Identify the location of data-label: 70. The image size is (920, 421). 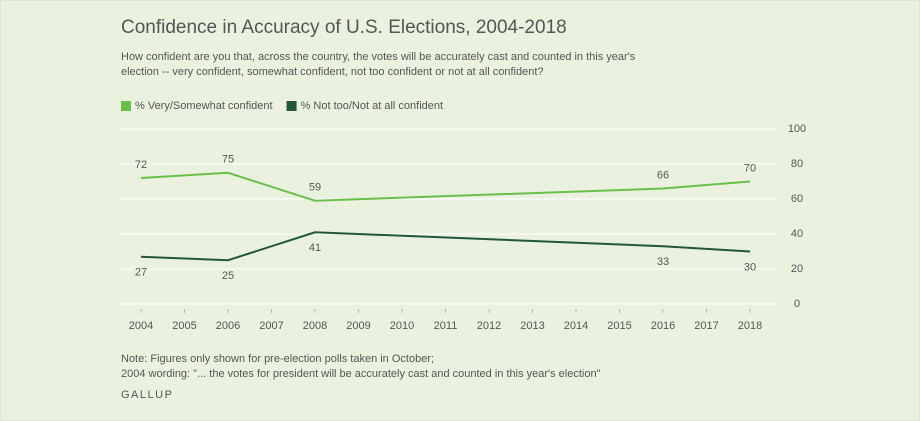
(750, 168).